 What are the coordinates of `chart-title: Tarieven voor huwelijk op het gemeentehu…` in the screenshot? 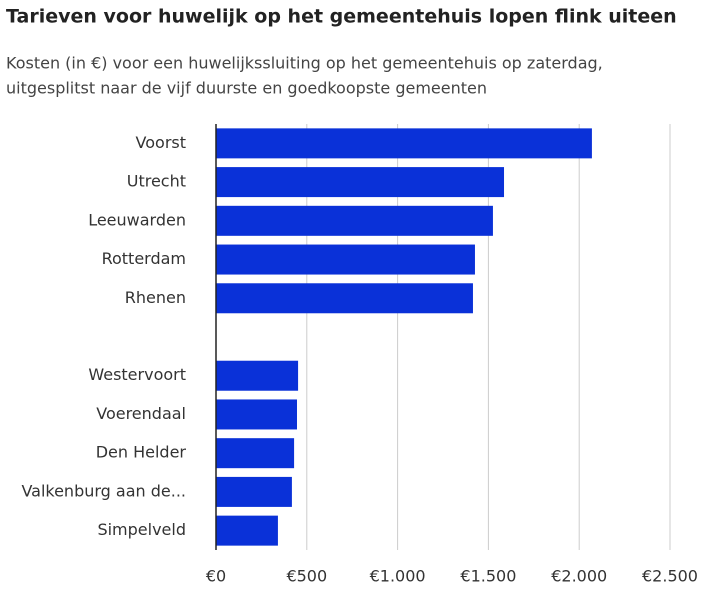 It's located at (341, 17).